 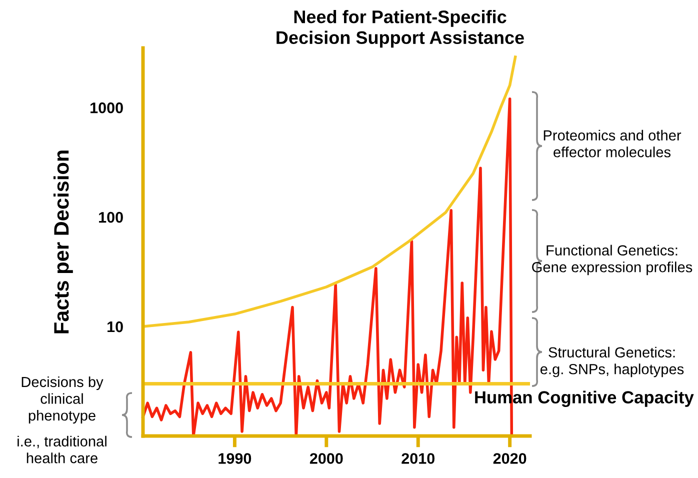 What do you see at coordinates (106, 108) in the screenshot?
I see `y-tick-label: 1000` at bounding box center [106, 108].